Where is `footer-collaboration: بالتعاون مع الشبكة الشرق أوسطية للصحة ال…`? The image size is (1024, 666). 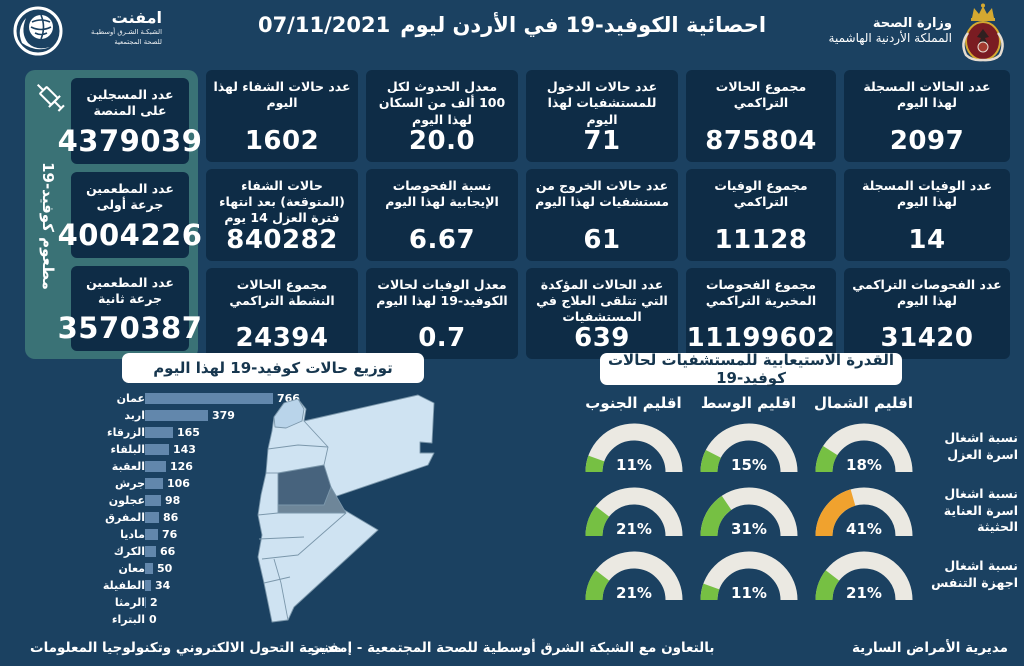 footer-collaboration: بالتعاون مع الشبكة الشرق أوسطية للصحة ال… is located at coordinates (512, 648).